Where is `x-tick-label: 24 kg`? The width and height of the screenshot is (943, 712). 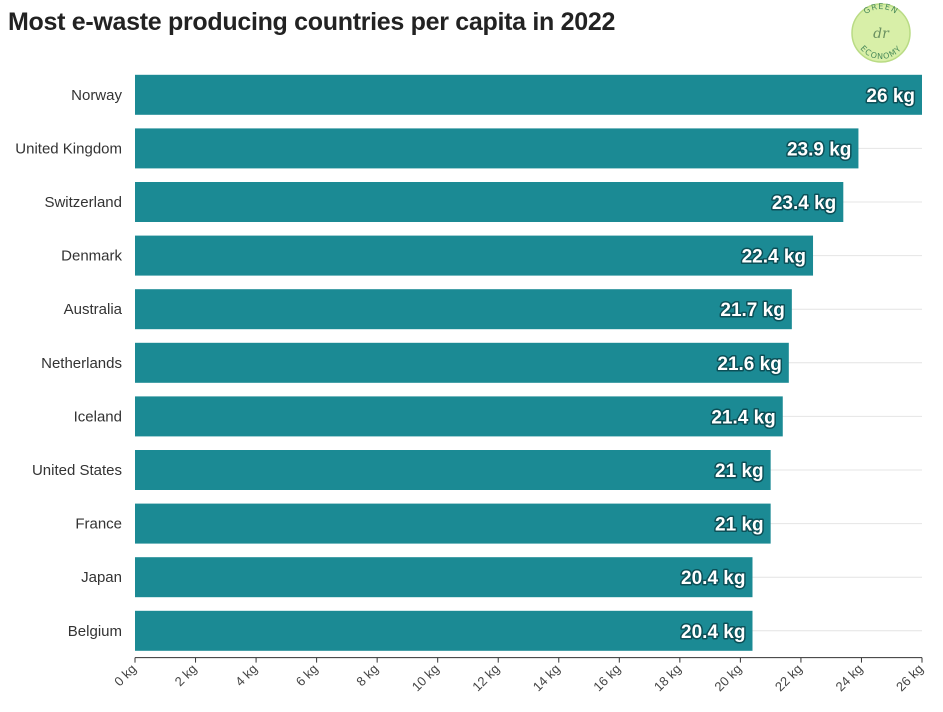 x-tick-label: 24 kg is located at coordinates (848, 677).